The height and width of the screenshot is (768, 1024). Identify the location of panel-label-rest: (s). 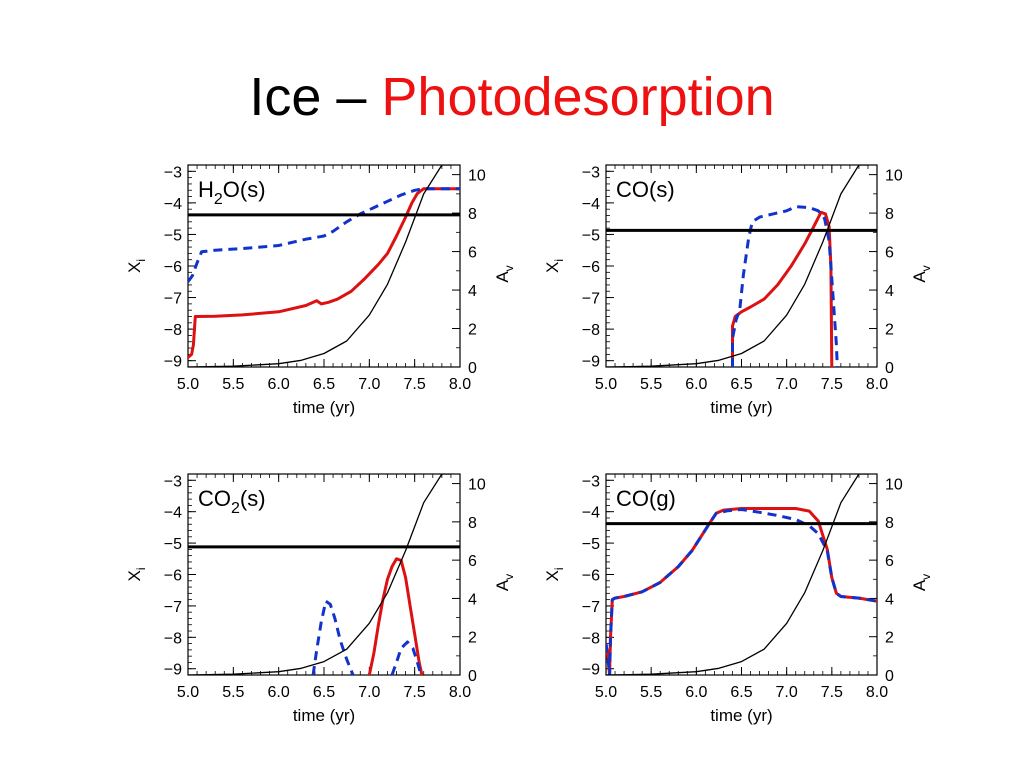
(253, 498).